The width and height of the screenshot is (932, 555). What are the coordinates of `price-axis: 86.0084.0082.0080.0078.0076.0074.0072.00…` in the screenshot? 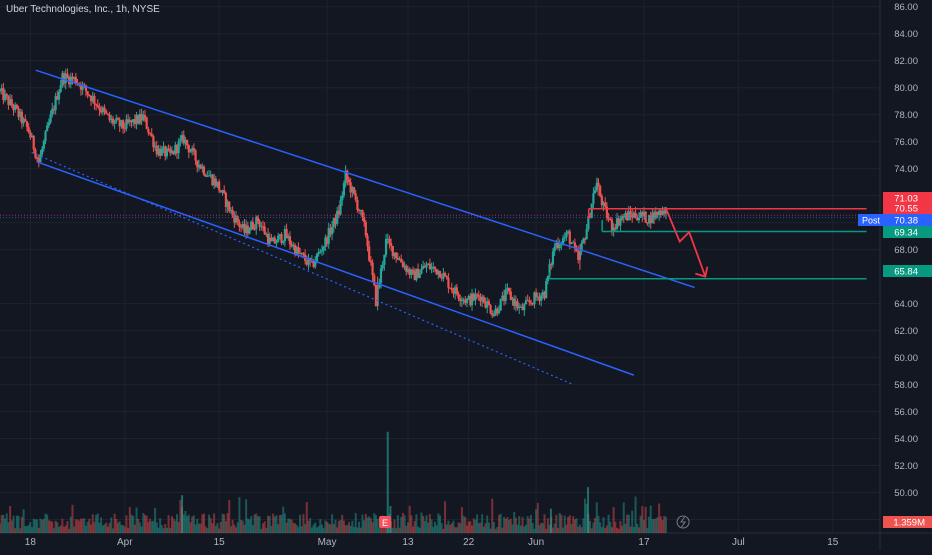 It's located at (906, 264).